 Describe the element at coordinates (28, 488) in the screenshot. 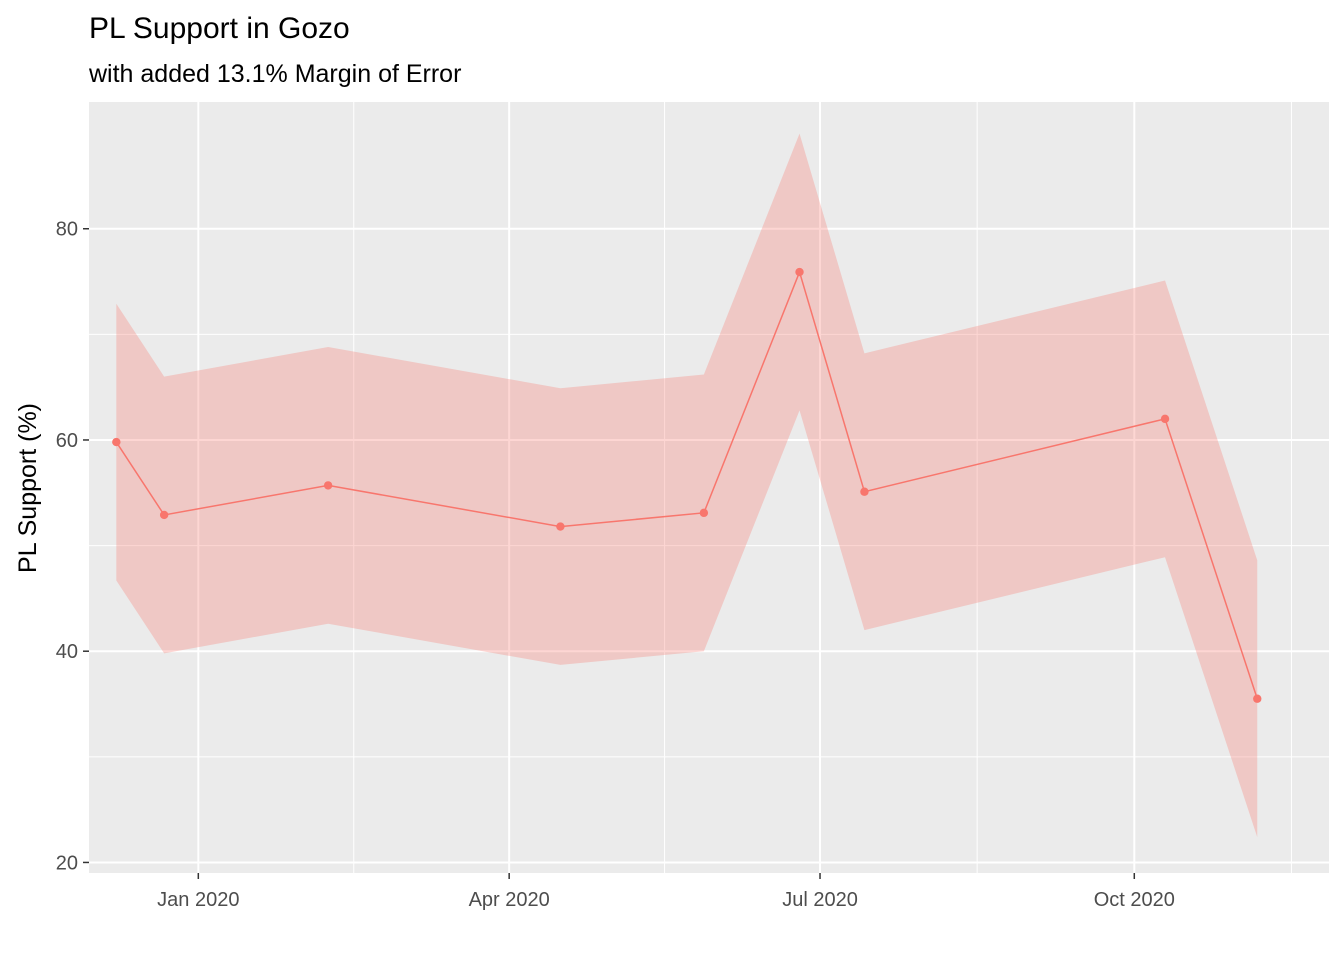

I see `y-axis-title: PL Support (%)` at that location.